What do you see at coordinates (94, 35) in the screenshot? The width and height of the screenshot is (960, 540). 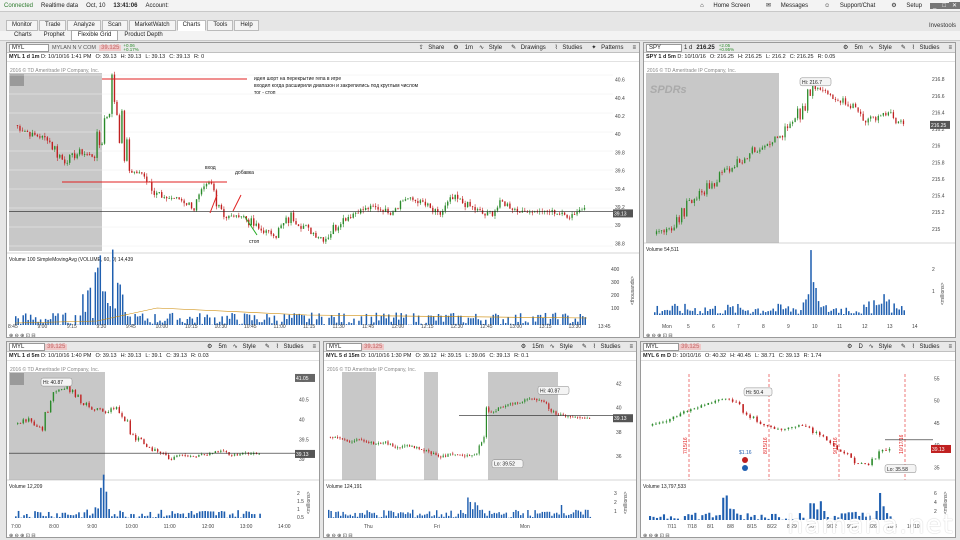 I see `subtab-flexible-grid: Flexible Grid` at bounding box center [94, 35].